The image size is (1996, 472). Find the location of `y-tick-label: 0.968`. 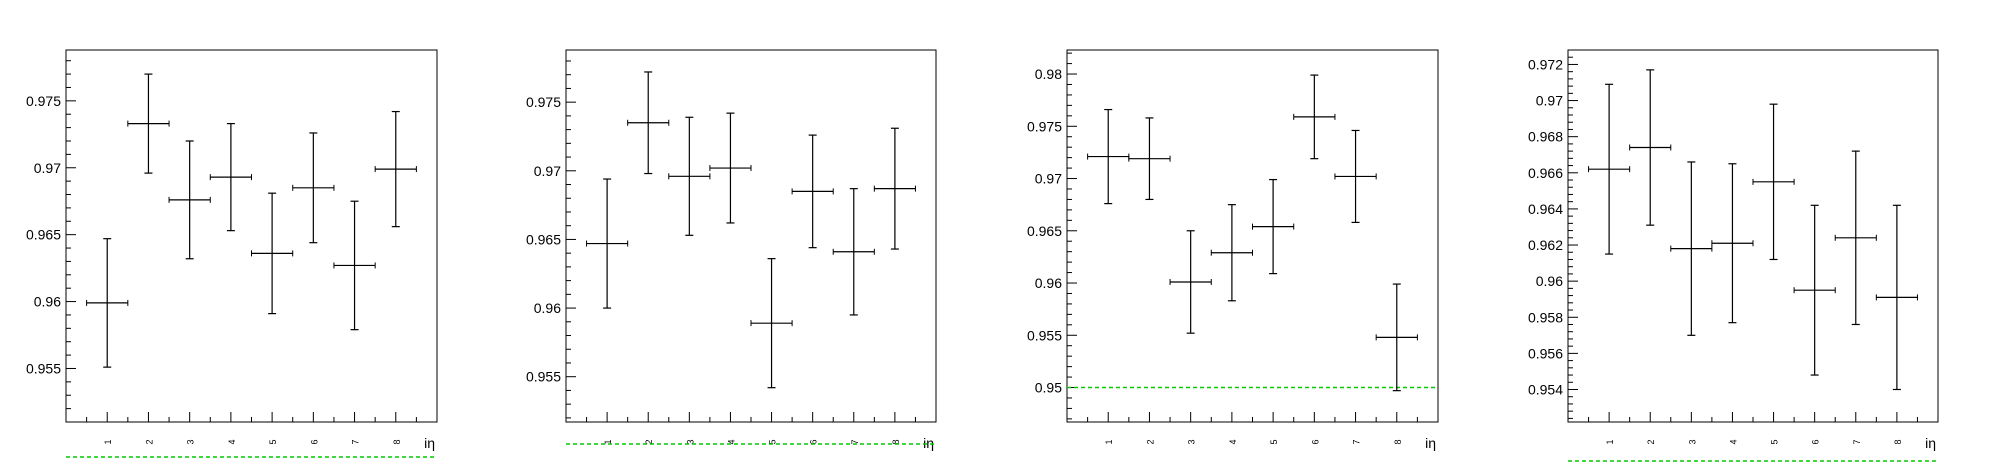

y-tick-label: 0.968 is located at coordinates (1545, 137).